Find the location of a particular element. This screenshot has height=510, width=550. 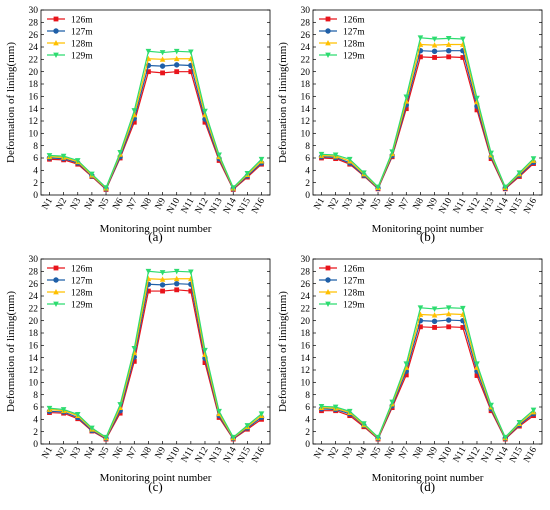

legend-label: 128m is located at coordinates (82, 293).